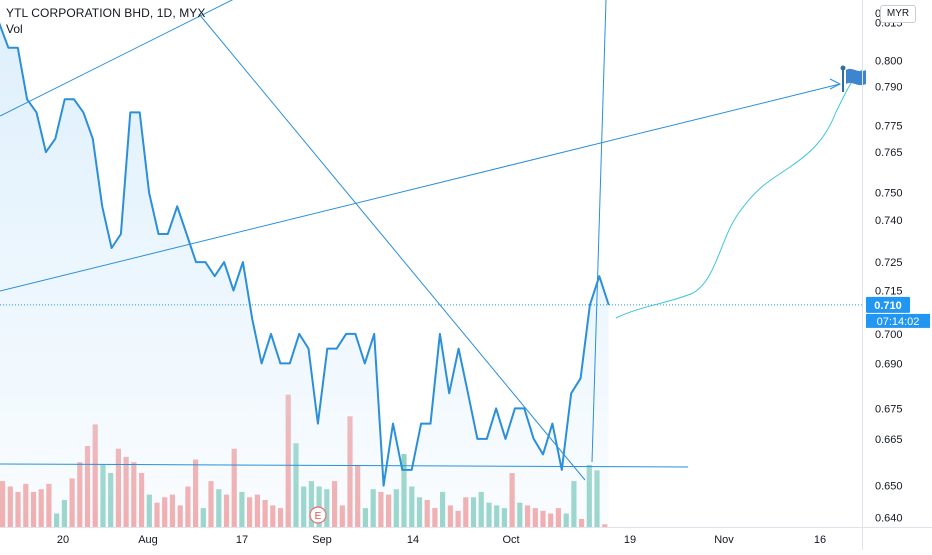 This screenshot has height=555, width=932. What do you see at coordinates (889, 62) in the screenshot?
I see `y-tick-label: 0.800` at bounding box center [889, 62].